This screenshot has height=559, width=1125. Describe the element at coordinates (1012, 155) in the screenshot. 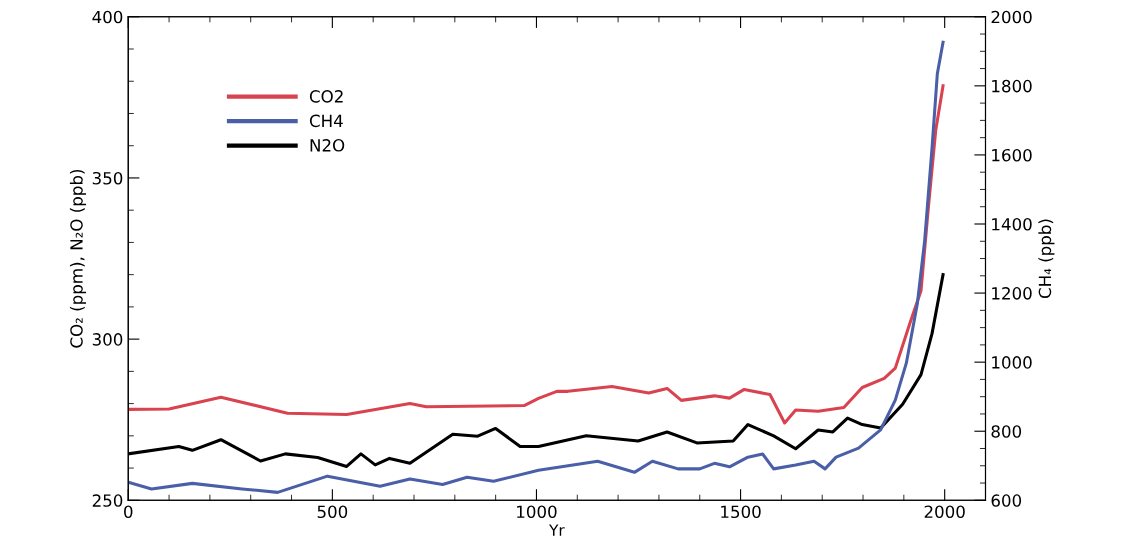

I see `y2-tick-label: 1600` at that location.